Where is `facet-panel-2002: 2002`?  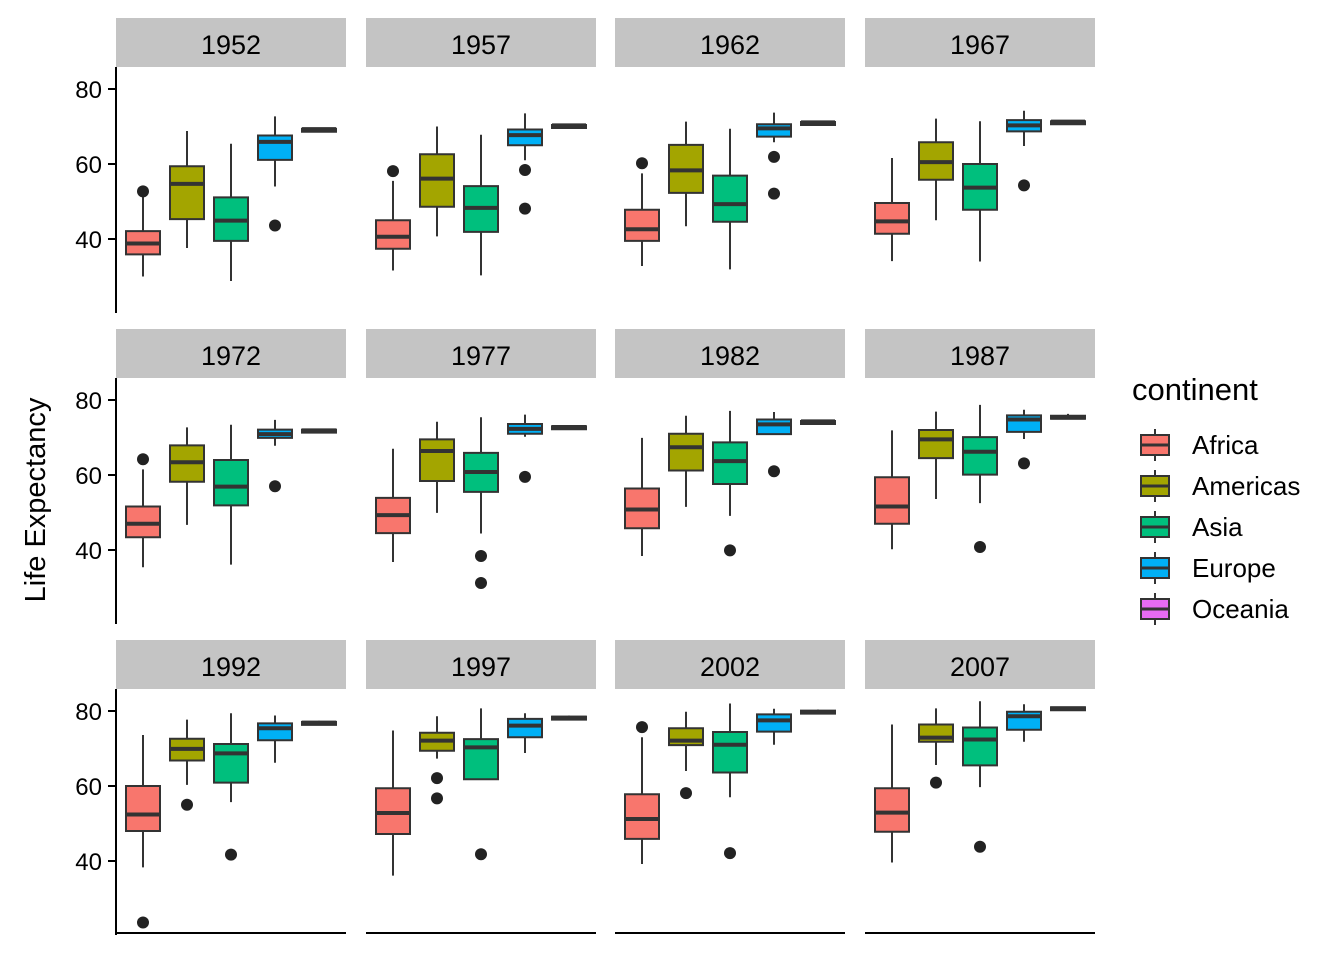 facet-panel-2002: 2002 is located at coordinates (730, 787).